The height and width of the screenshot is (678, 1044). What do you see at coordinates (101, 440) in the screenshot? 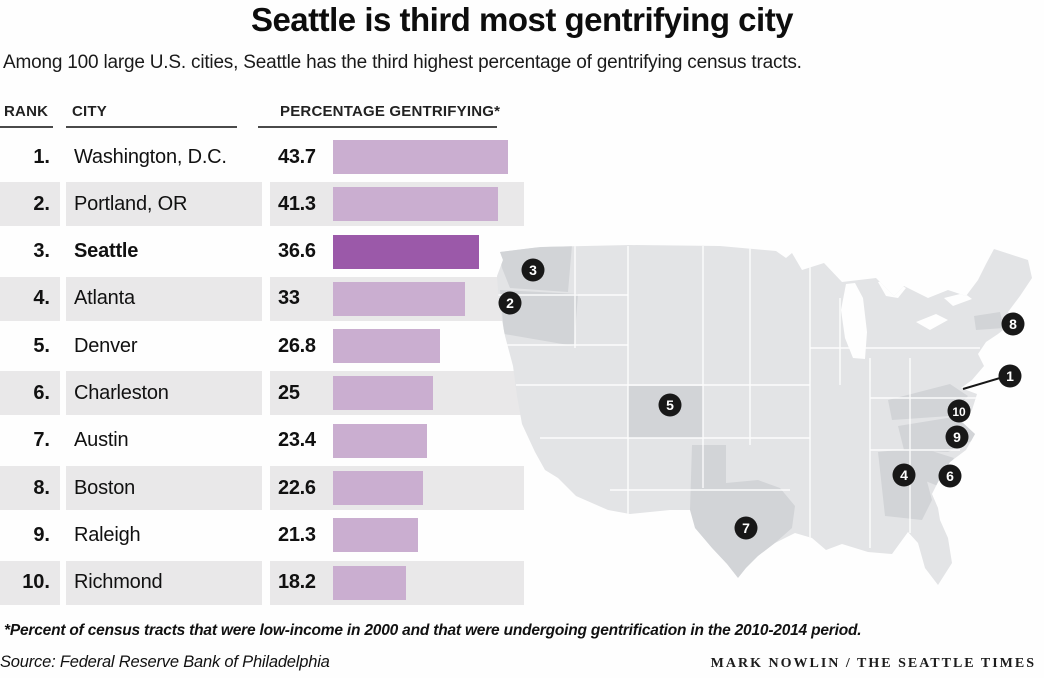
I see `city-cell: Austin` at bounding box center [101, 440].